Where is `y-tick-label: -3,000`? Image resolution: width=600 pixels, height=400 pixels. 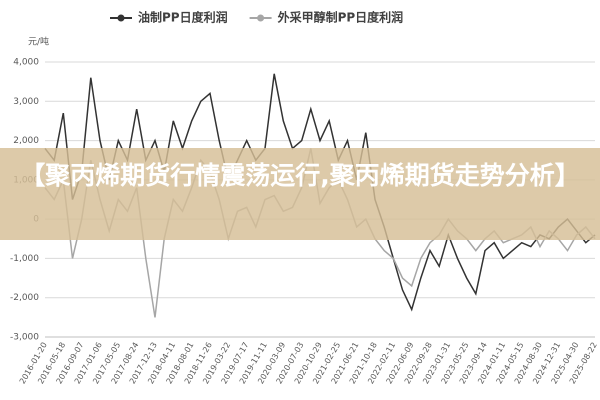
y-tick-label: -3,000 is located at coordinates (24, 338).